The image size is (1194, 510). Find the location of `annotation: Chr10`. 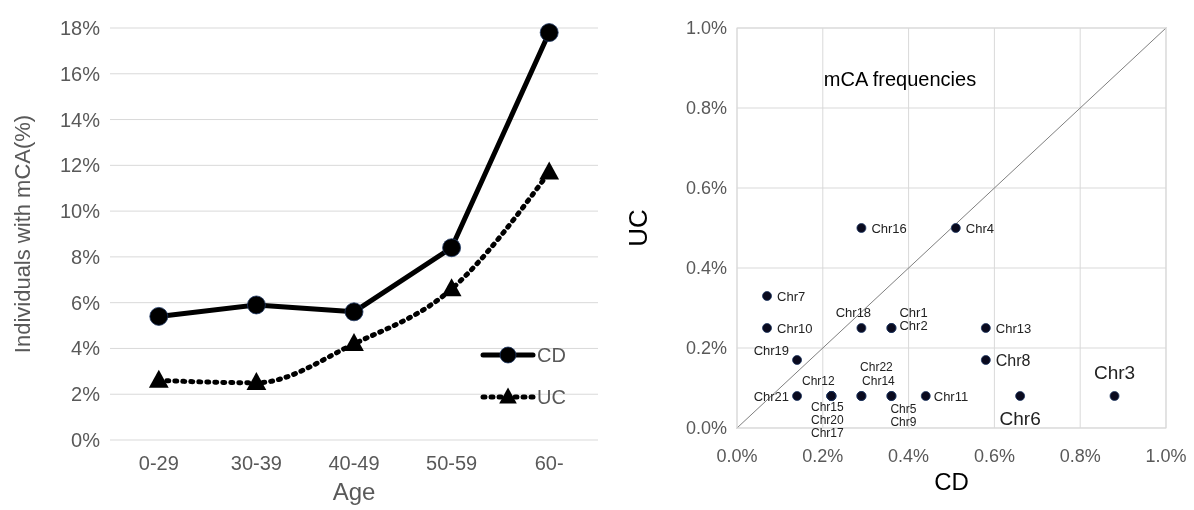

annotation: Chr10 is located at coordinates (795, 328).